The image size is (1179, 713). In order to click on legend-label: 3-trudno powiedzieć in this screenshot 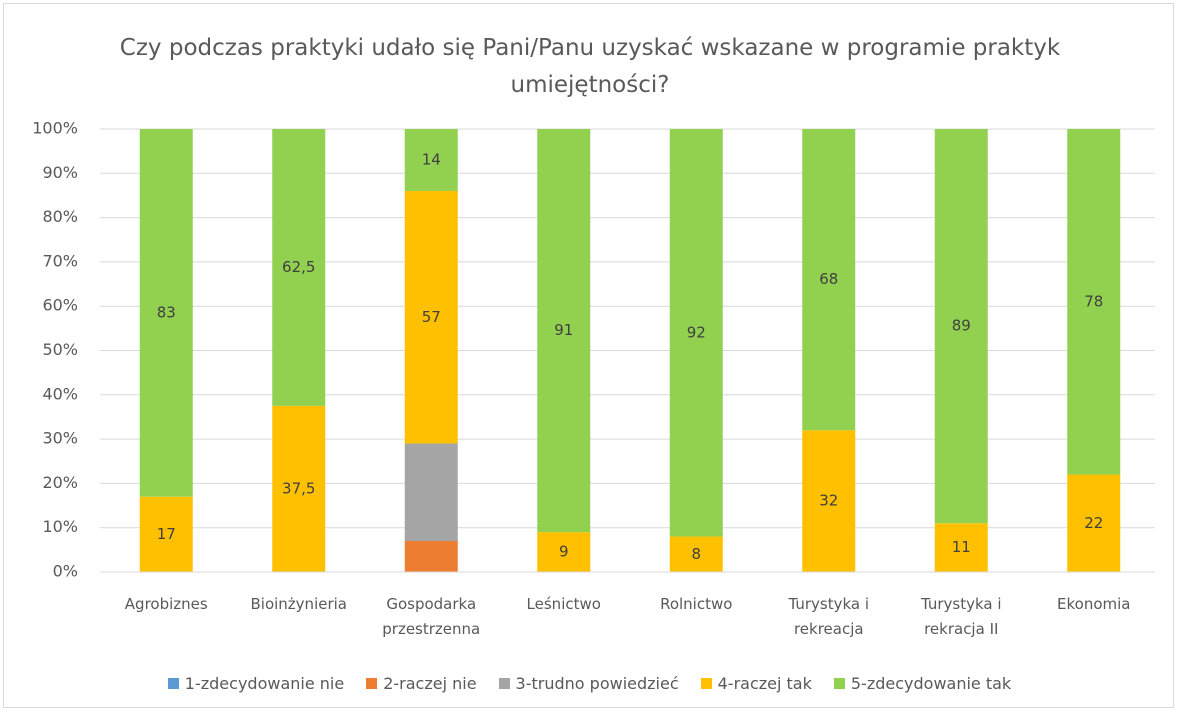, I will do `click(597, 683)`.